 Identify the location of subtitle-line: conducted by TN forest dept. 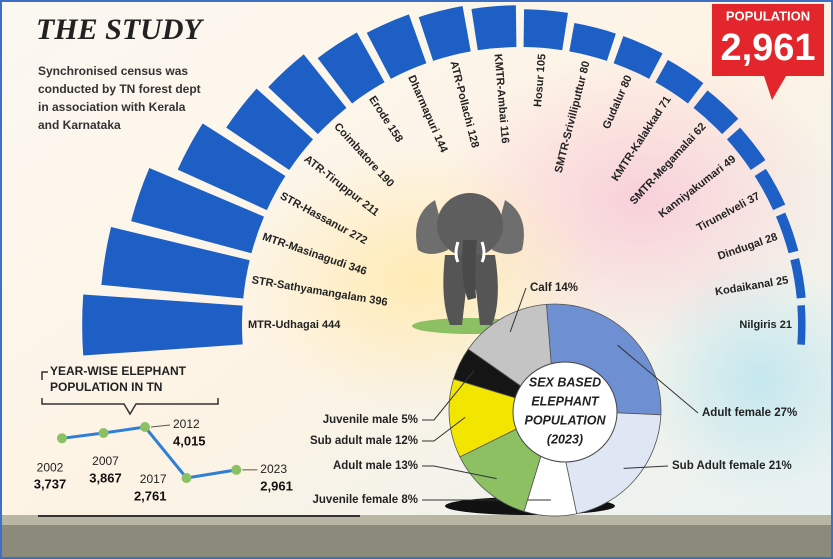
(119, 89).